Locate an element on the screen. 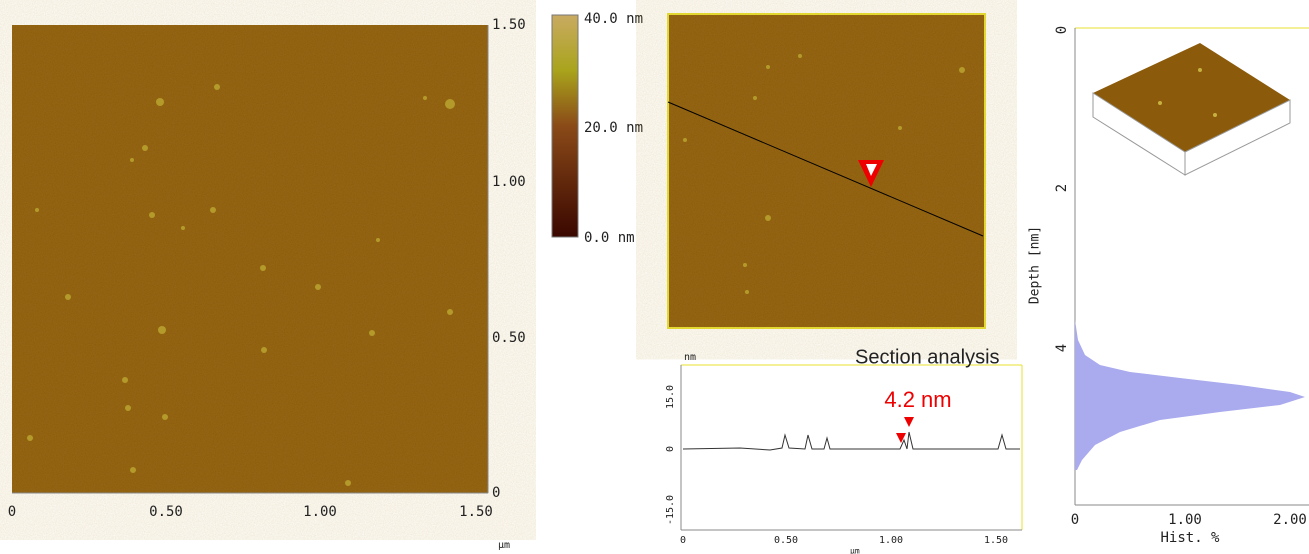 This screenshot has height=554, width=1309. y-tick-label: 15.0 is located at coordinates (670, 397).